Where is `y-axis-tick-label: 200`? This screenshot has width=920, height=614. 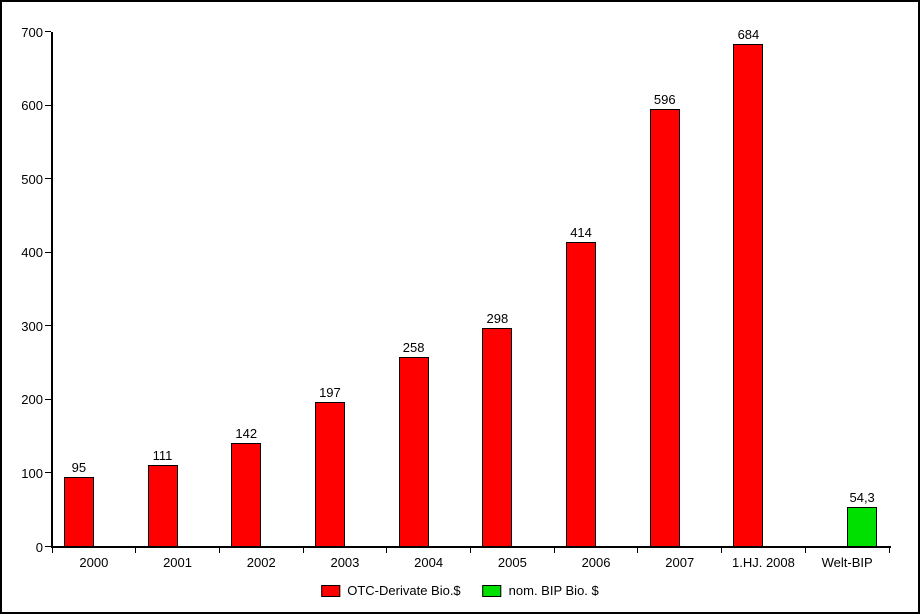
y-axis-tick-label: 200 is located at coordinates (32, 400).